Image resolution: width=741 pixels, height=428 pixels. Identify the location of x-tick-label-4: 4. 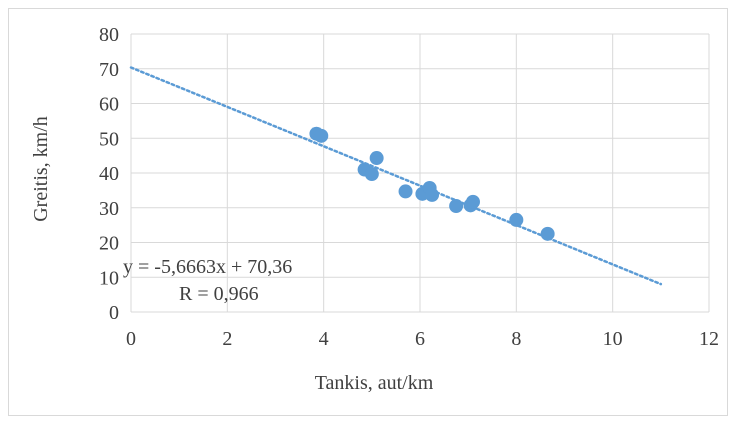
(324, 339).